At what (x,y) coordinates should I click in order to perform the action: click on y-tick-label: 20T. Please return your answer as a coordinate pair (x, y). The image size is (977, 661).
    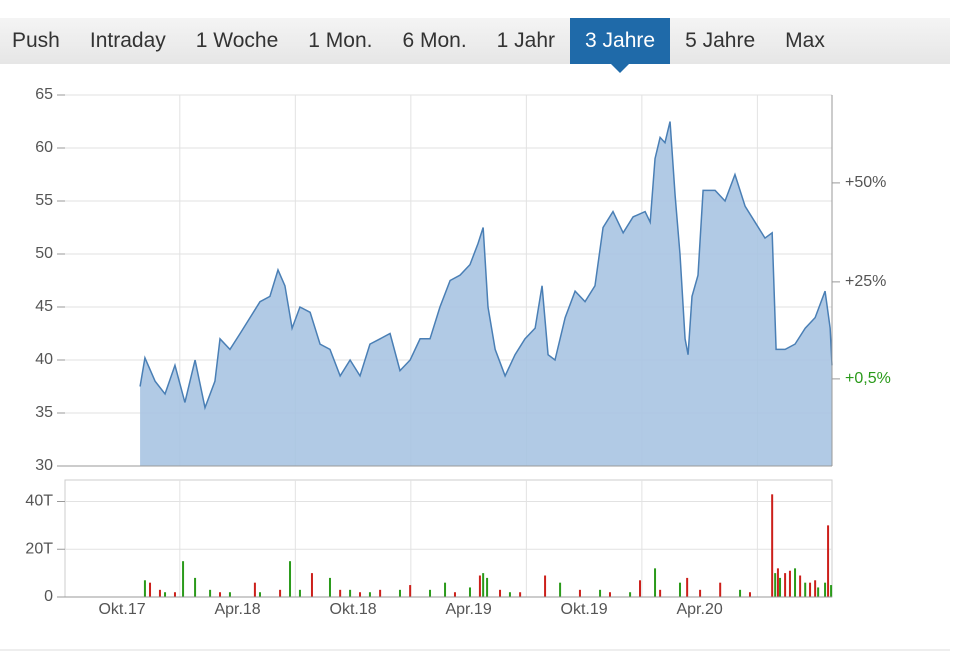
    Looking at the image, I should click on (39, 548).